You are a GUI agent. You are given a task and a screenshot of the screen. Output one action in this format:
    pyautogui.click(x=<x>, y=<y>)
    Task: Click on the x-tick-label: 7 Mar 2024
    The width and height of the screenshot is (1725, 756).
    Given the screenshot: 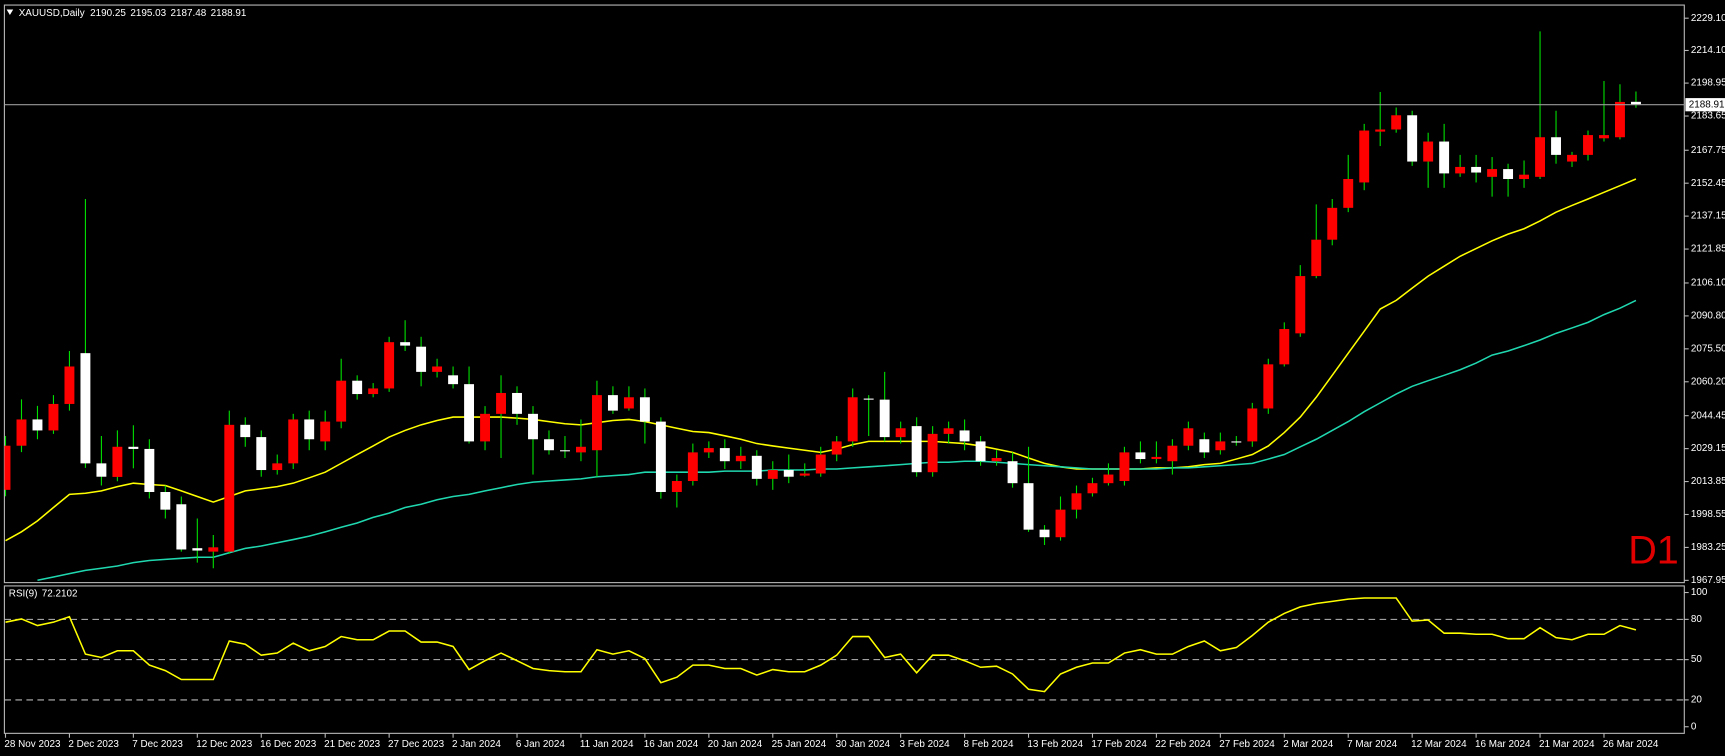 What is the action you would take?
    pyautogui.click(x=1372, y=744)
    